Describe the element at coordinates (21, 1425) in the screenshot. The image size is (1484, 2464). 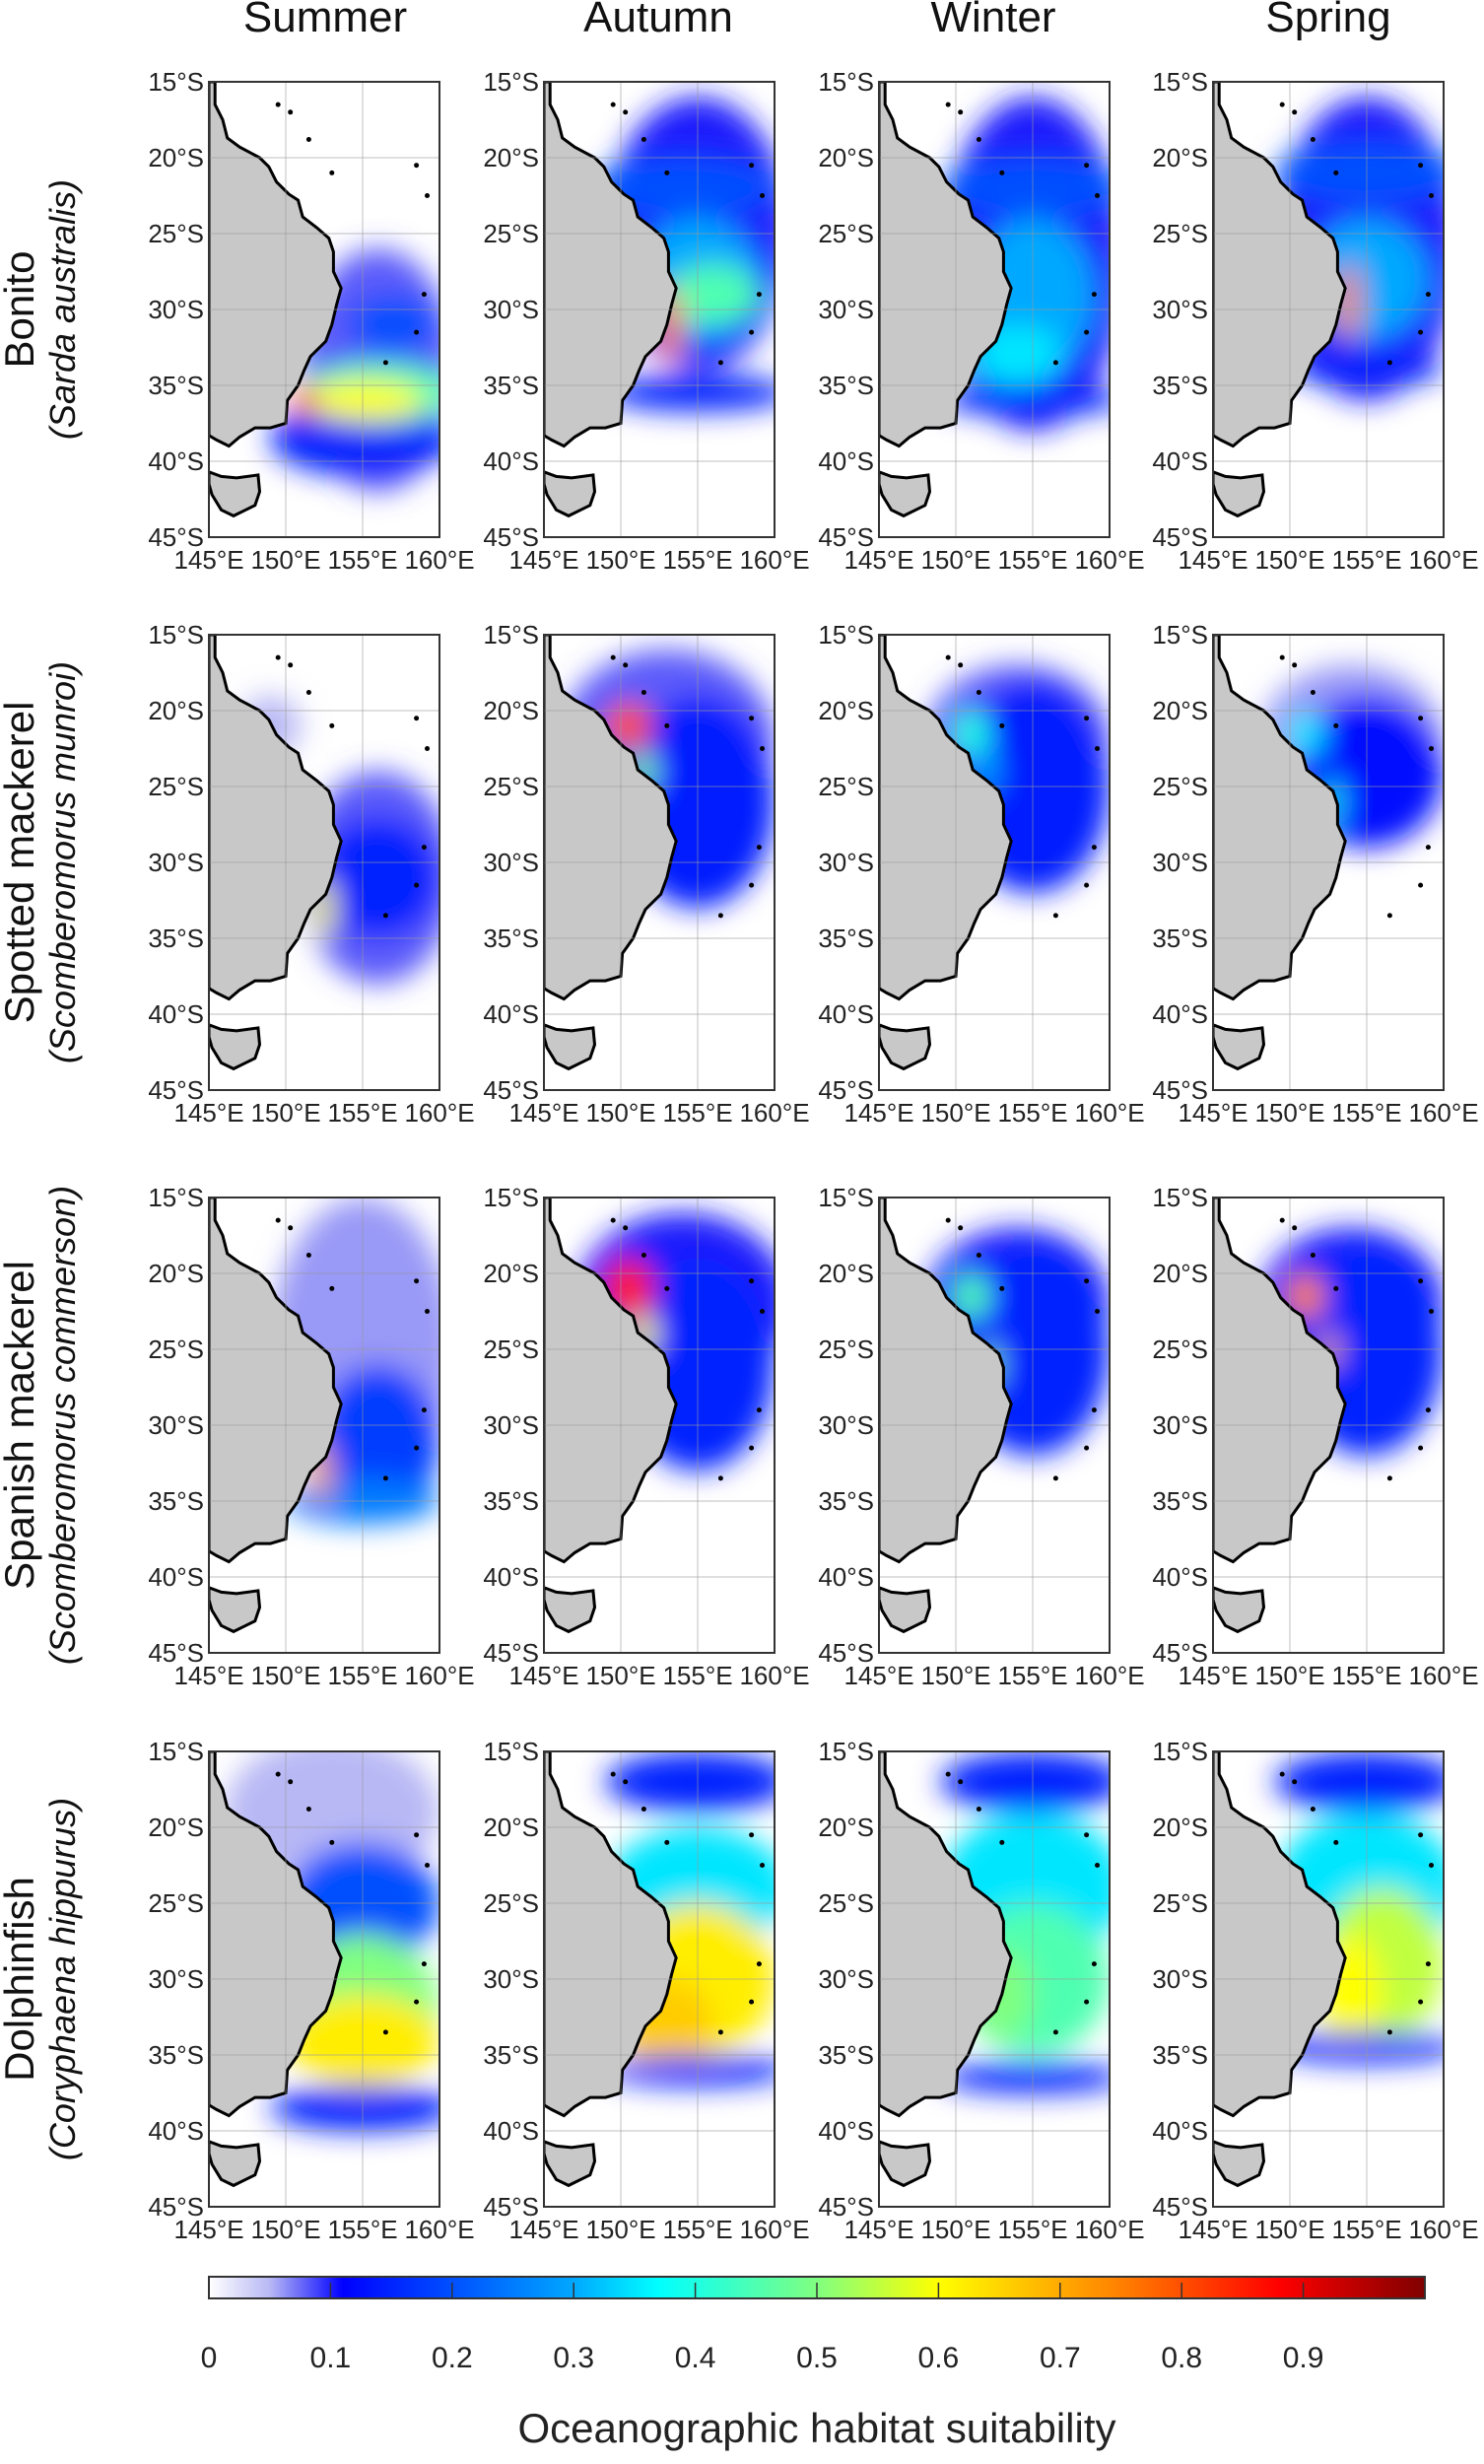
I see `species-common-spanish-mackerel: Spanish mackerel` at that location.